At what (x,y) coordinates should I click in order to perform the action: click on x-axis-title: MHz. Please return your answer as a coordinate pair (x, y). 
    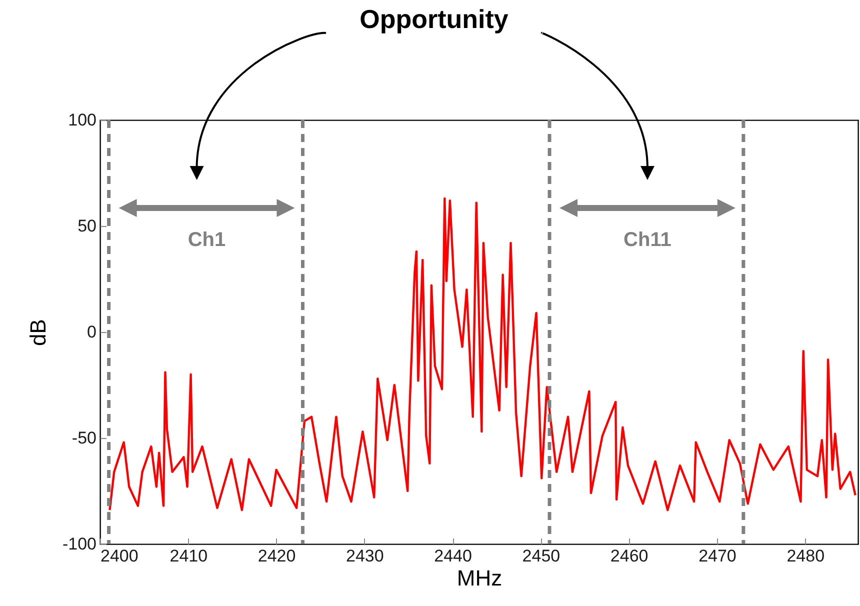
    Looking at the image, I should click on (479, 578).